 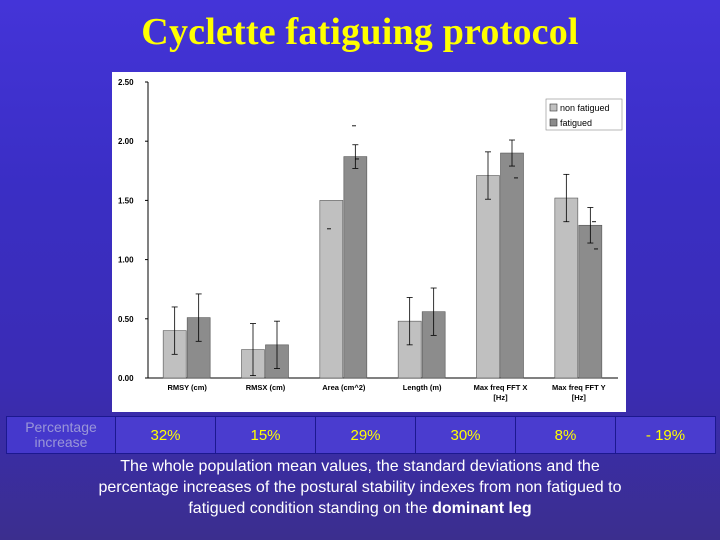 What do you see at coordinates (126, 319) in the screenshot?
I see `y-tick-label: 0.50` at bounding box center [126, 319].